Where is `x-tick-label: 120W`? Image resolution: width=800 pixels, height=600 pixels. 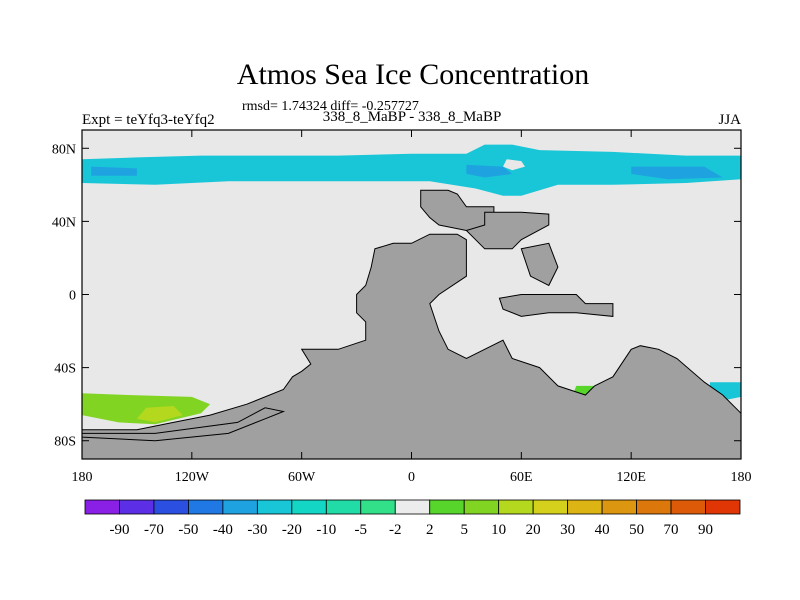 x-tick-label: 120W is located at coordinates (192, 477).